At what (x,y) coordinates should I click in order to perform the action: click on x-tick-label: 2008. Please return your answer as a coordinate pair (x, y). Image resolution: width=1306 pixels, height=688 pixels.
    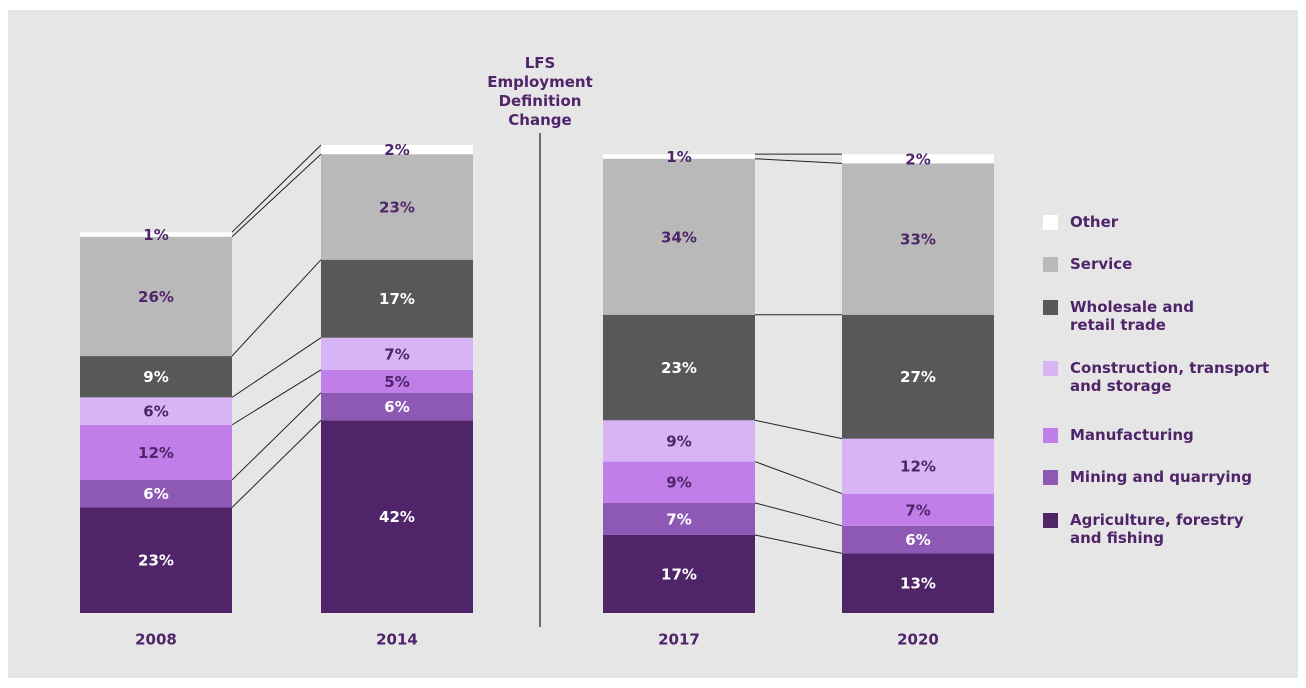
    Looking at the image, I should click on (156, 640).